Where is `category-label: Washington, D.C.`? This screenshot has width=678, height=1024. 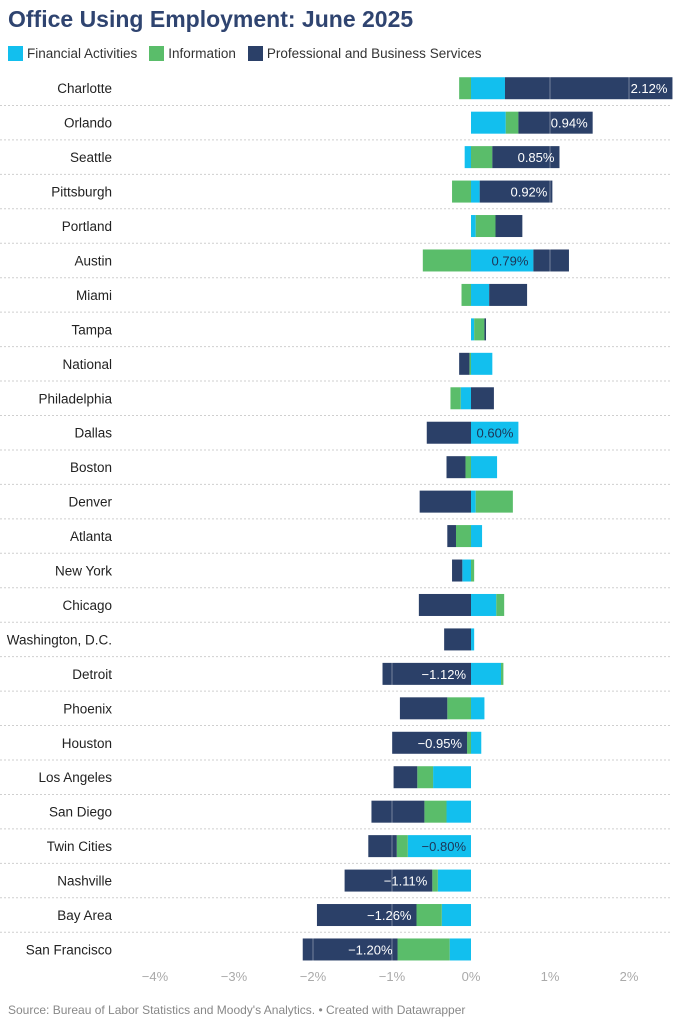 category-label: Washington, D.C. is located at coordinates (59, 639).